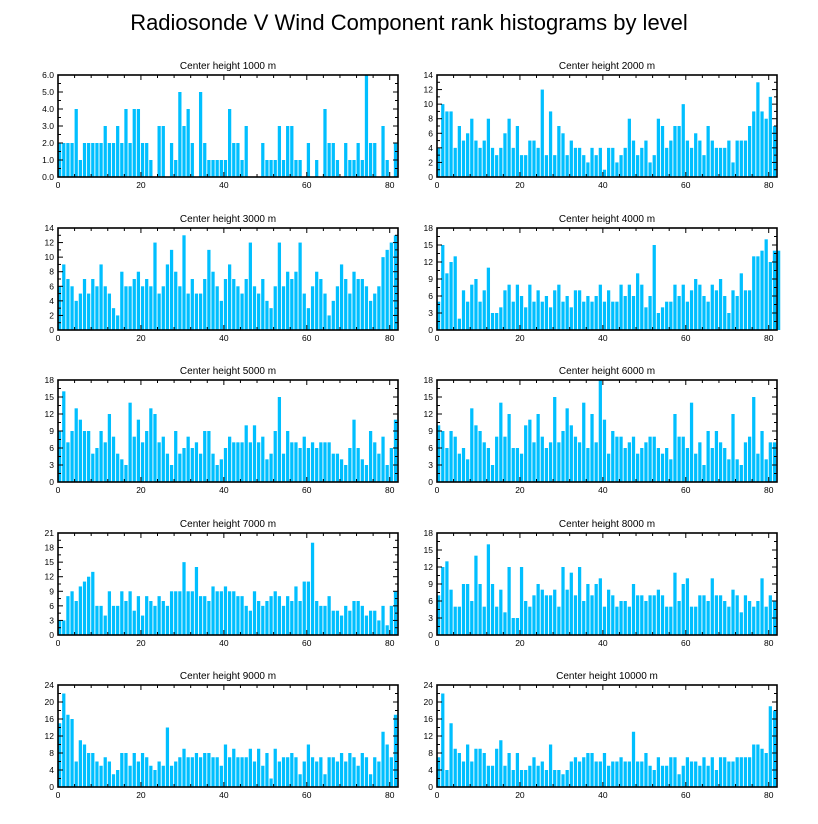  Describe the element at coordinates (430, 465) in the screenshot. I see `y-tick-label: 3` at that location.